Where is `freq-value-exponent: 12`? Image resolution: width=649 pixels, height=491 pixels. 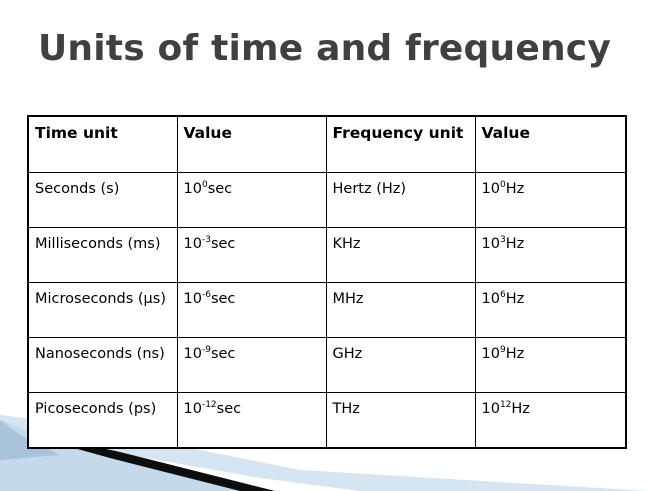
freq-value-exponent: 12 is located at coordinates (505, 405).